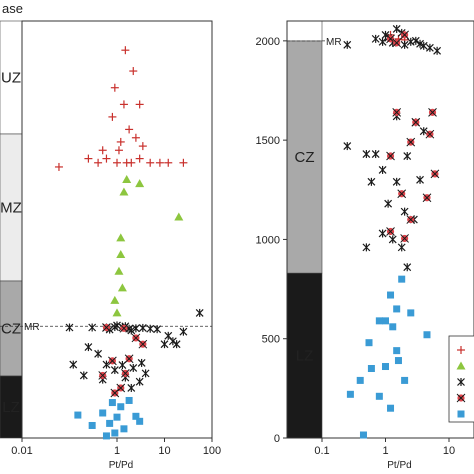 Image resolution: width=474 pixels, height=474 pixels. I want to click on zone-label-mz: MZ, so click(11, 208).